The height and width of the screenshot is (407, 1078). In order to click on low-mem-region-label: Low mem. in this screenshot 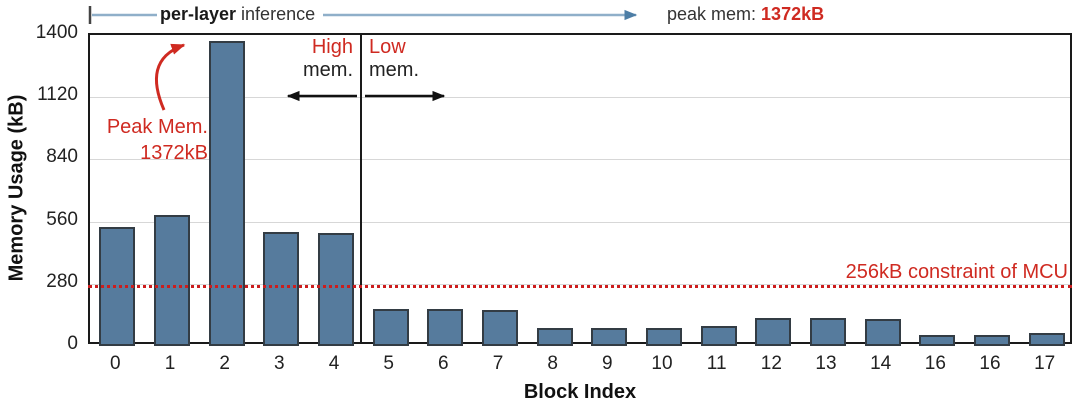, I will do `click(394, 59)`.